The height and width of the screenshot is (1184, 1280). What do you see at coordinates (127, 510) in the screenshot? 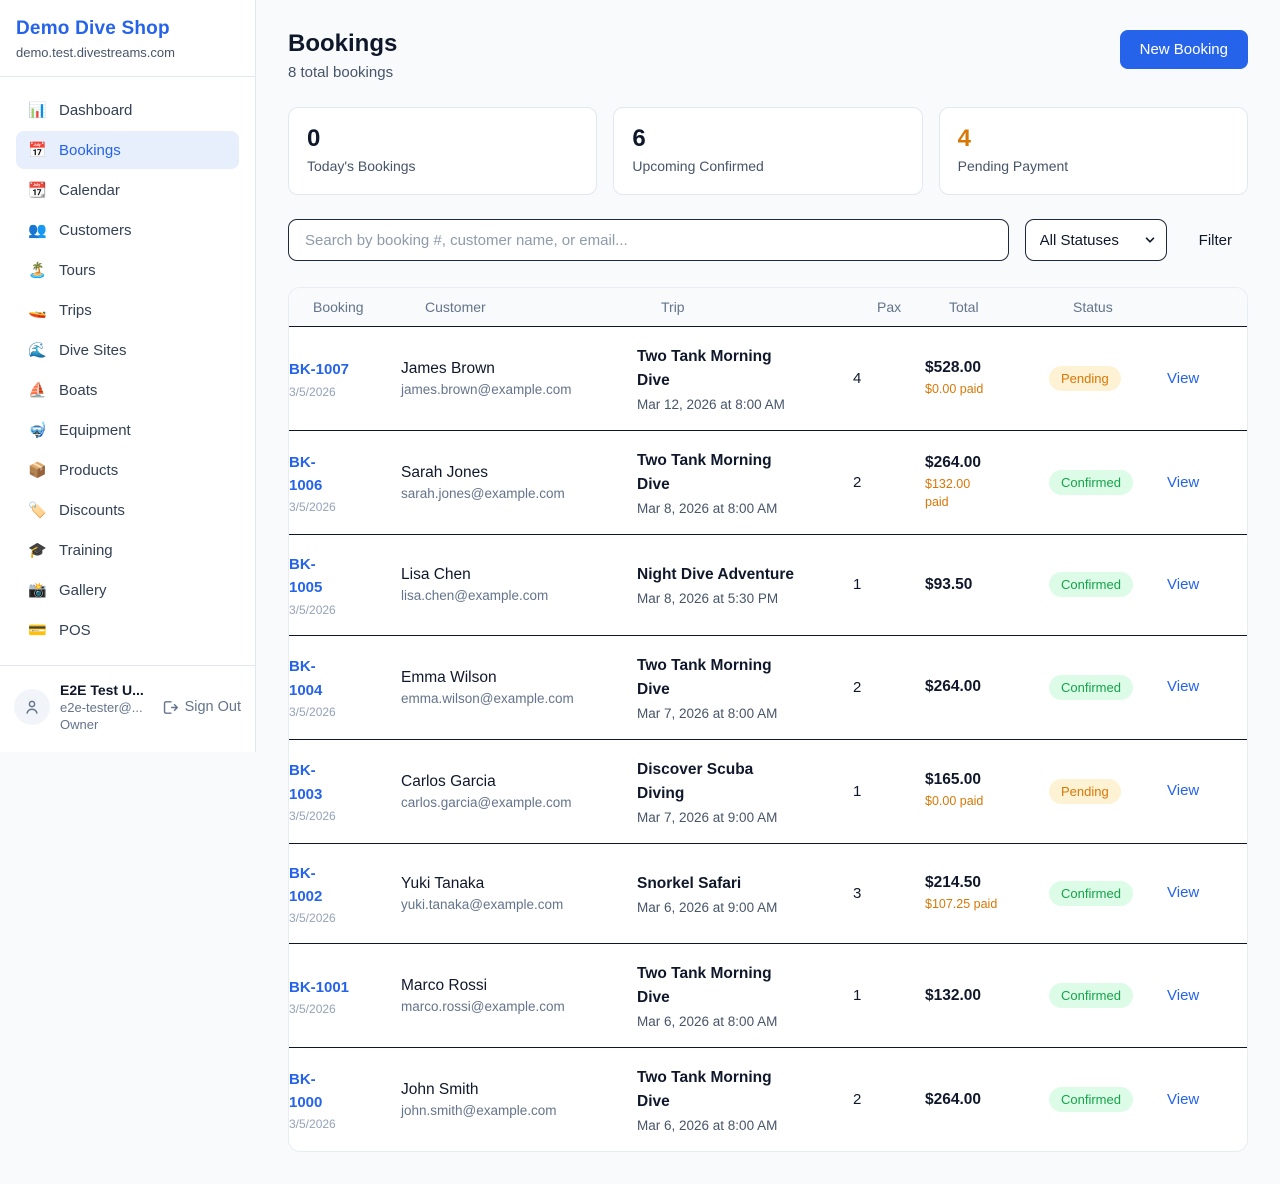
I see `sidebar-nav-item: 🏷️ Discounts` at bounding box center [127, 510].